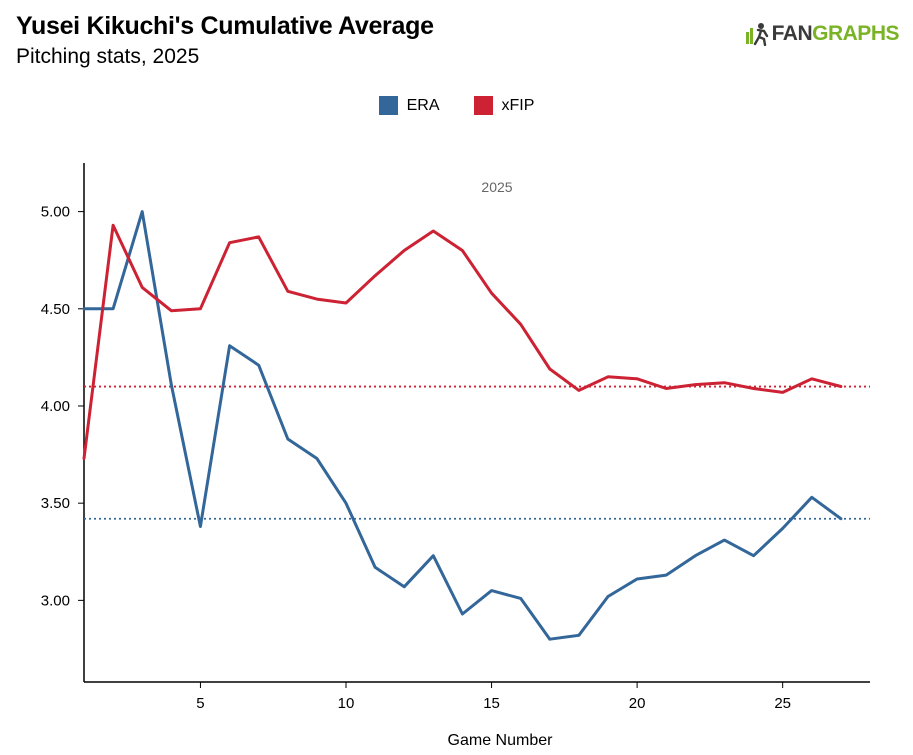  Describe the element at coordinates (483, 105) in the screenshot. I see `legend-swatch-xfip` at that location.